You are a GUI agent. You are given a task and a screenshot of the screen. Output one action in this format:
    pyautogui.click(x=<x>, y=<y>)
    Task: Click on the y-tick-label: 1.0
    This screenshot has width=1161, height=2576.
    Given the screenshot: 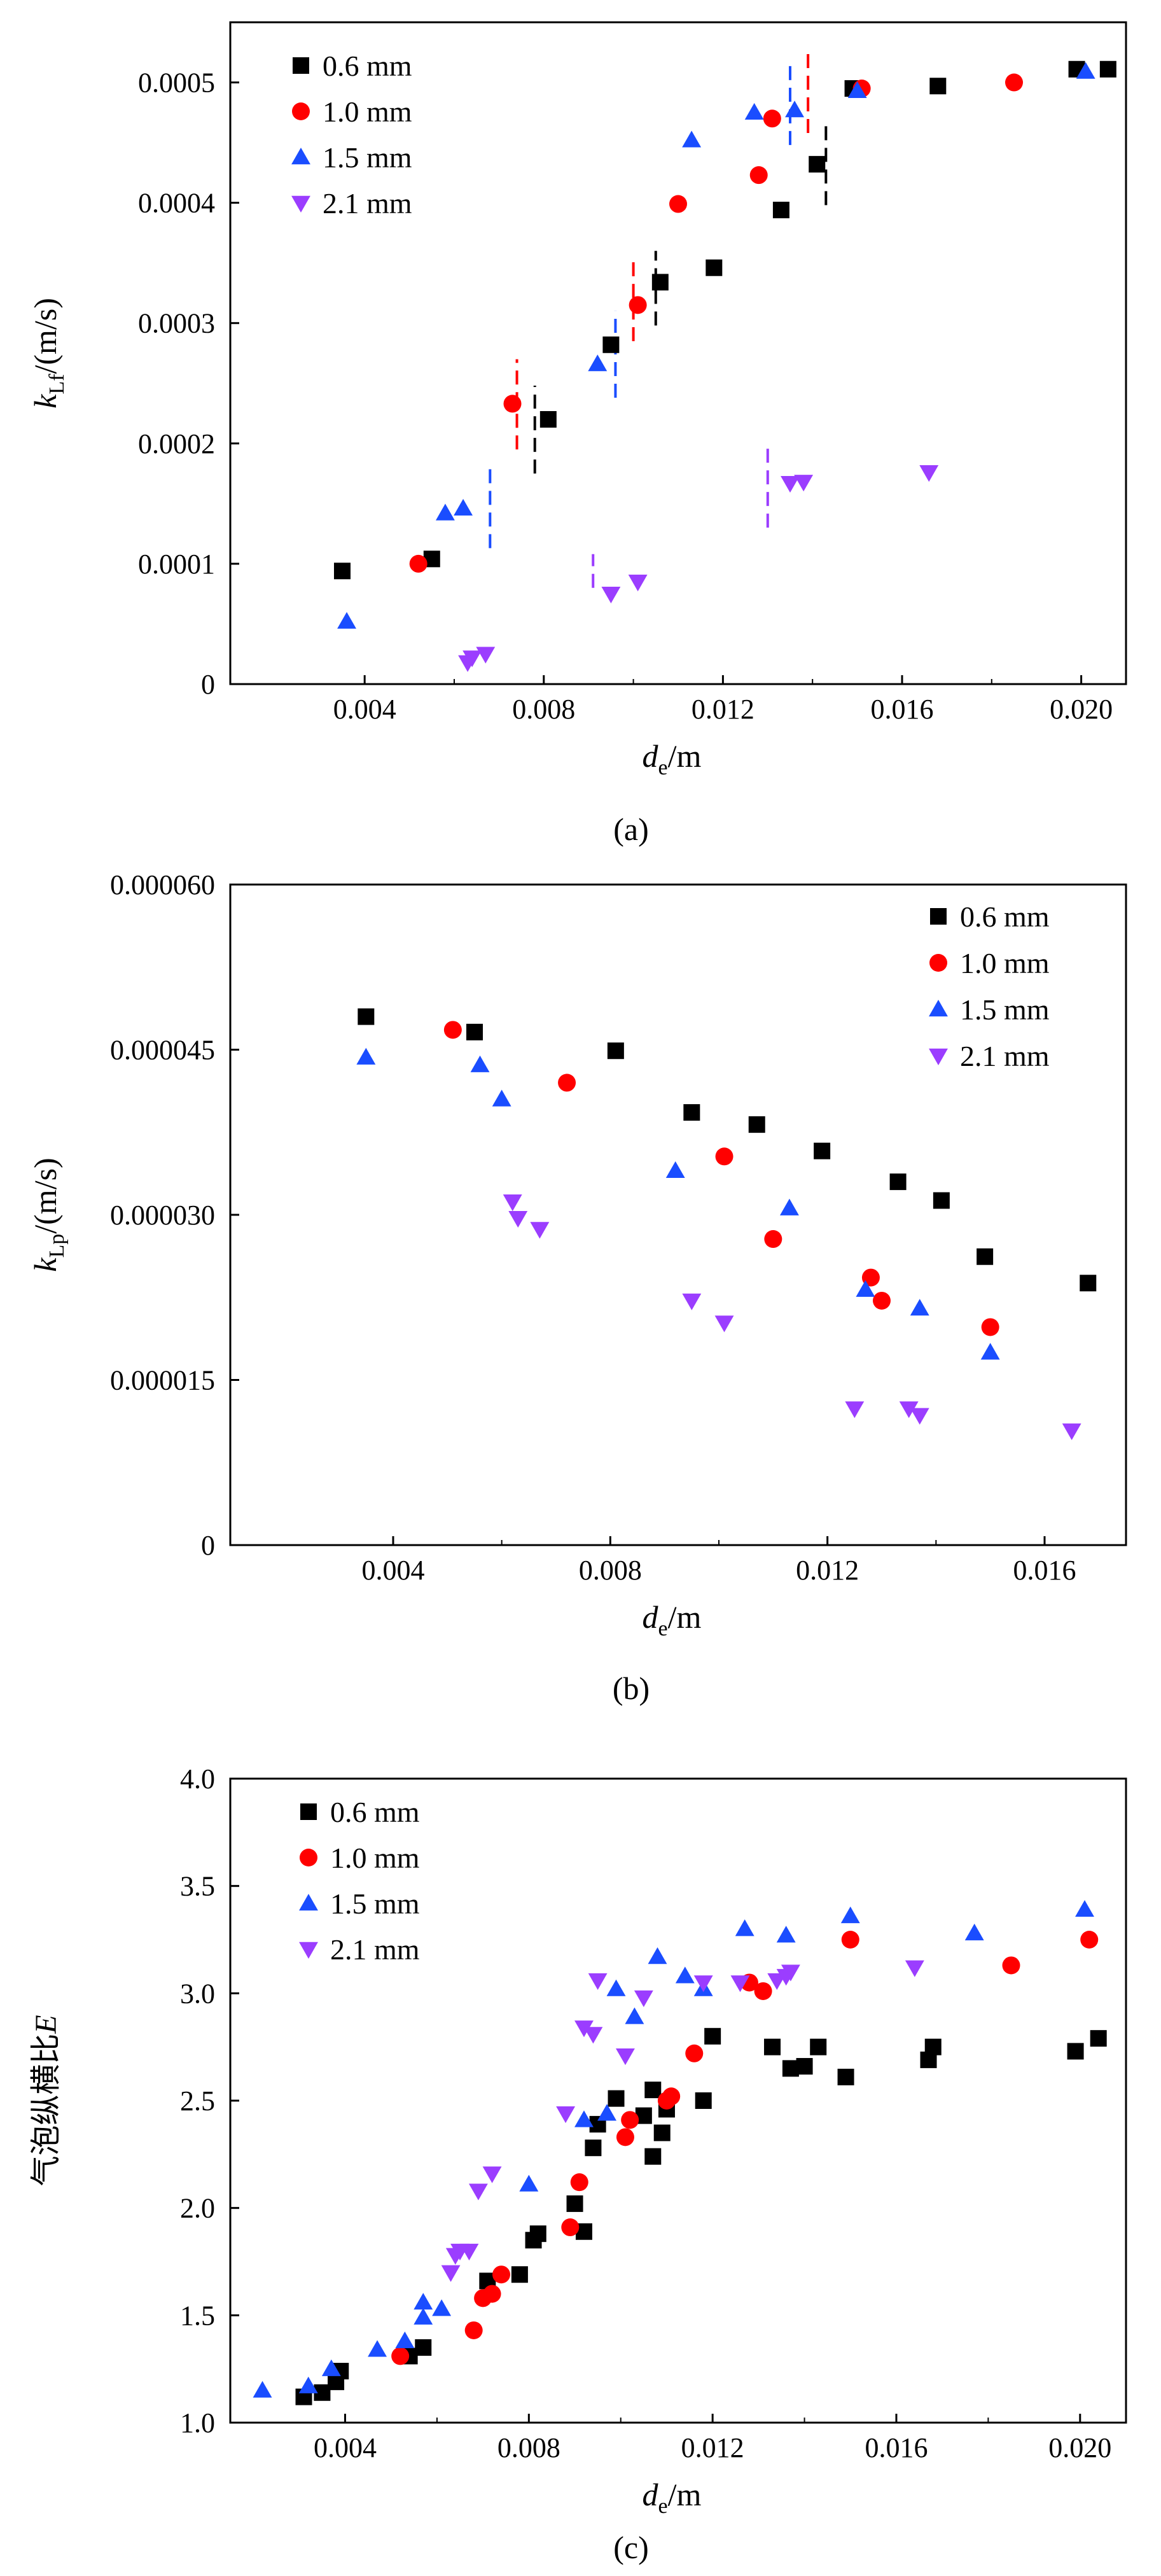 What is the action you would take?
    pyautogui.click(x=197, y=2423)
    